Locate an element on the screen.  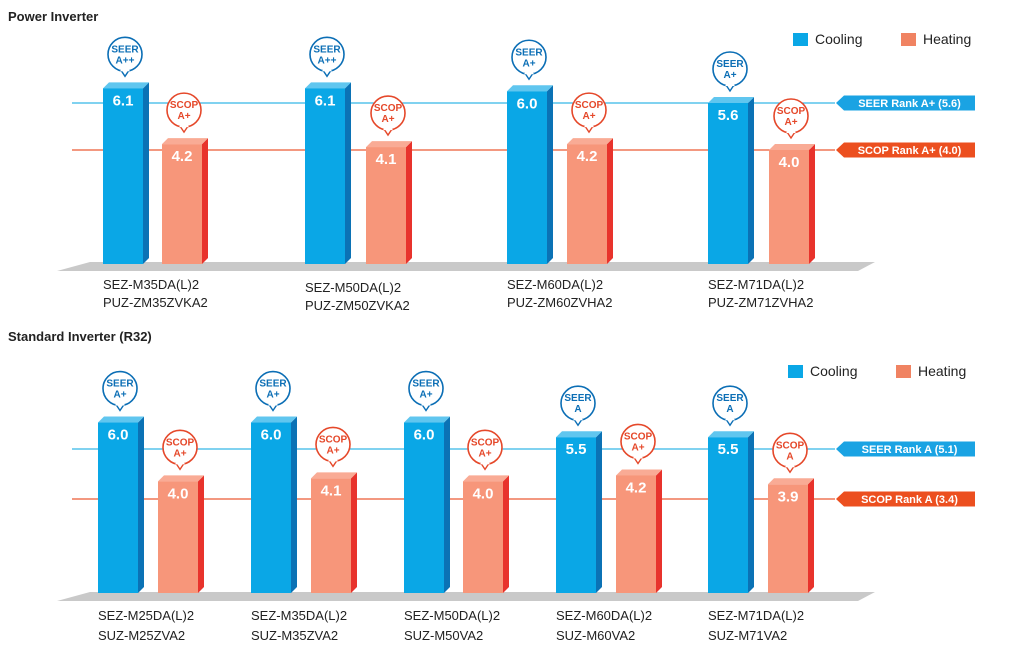
reference-tag is located at coordinates (905, 449).